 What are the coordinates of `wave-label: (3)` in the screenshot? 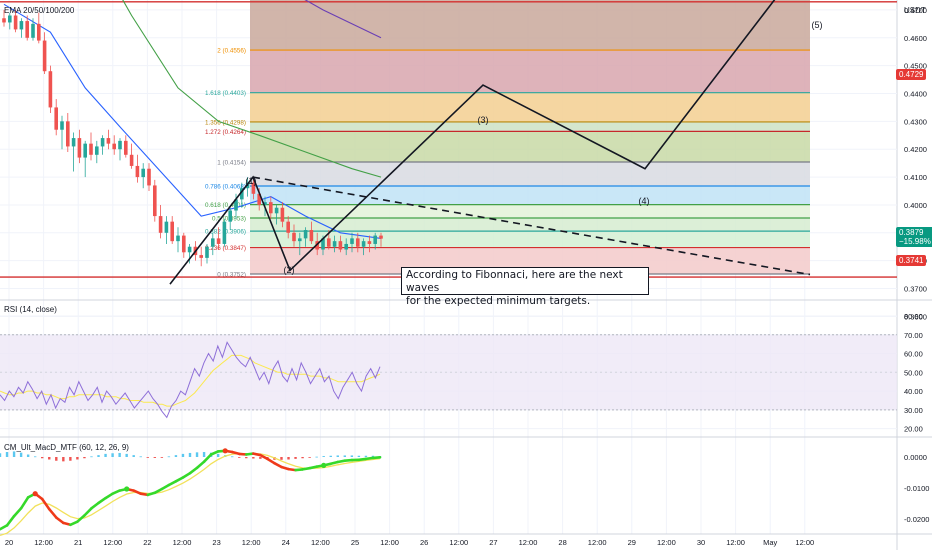 It's located at (483, 120).